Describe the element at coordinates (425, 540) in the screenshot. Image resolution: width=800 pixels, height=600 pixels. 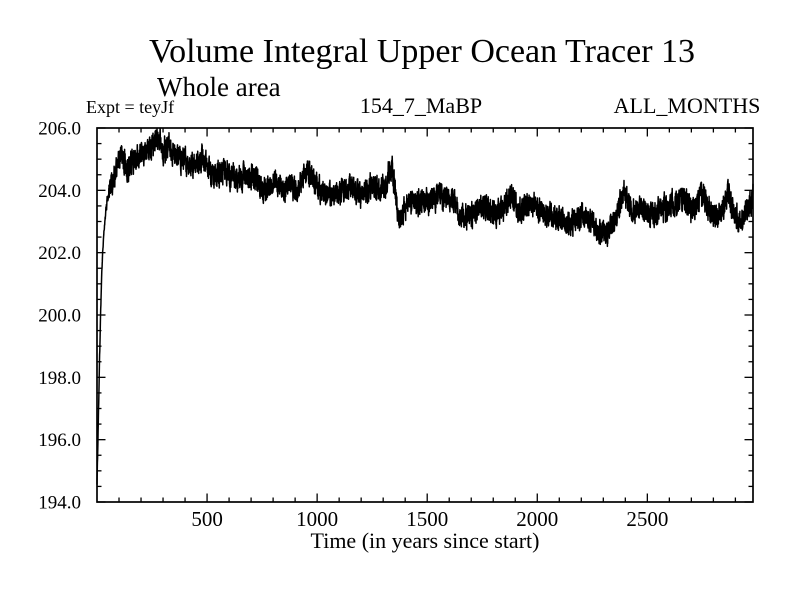
I see `x-axis-label: Time (in years since start)` at that location.